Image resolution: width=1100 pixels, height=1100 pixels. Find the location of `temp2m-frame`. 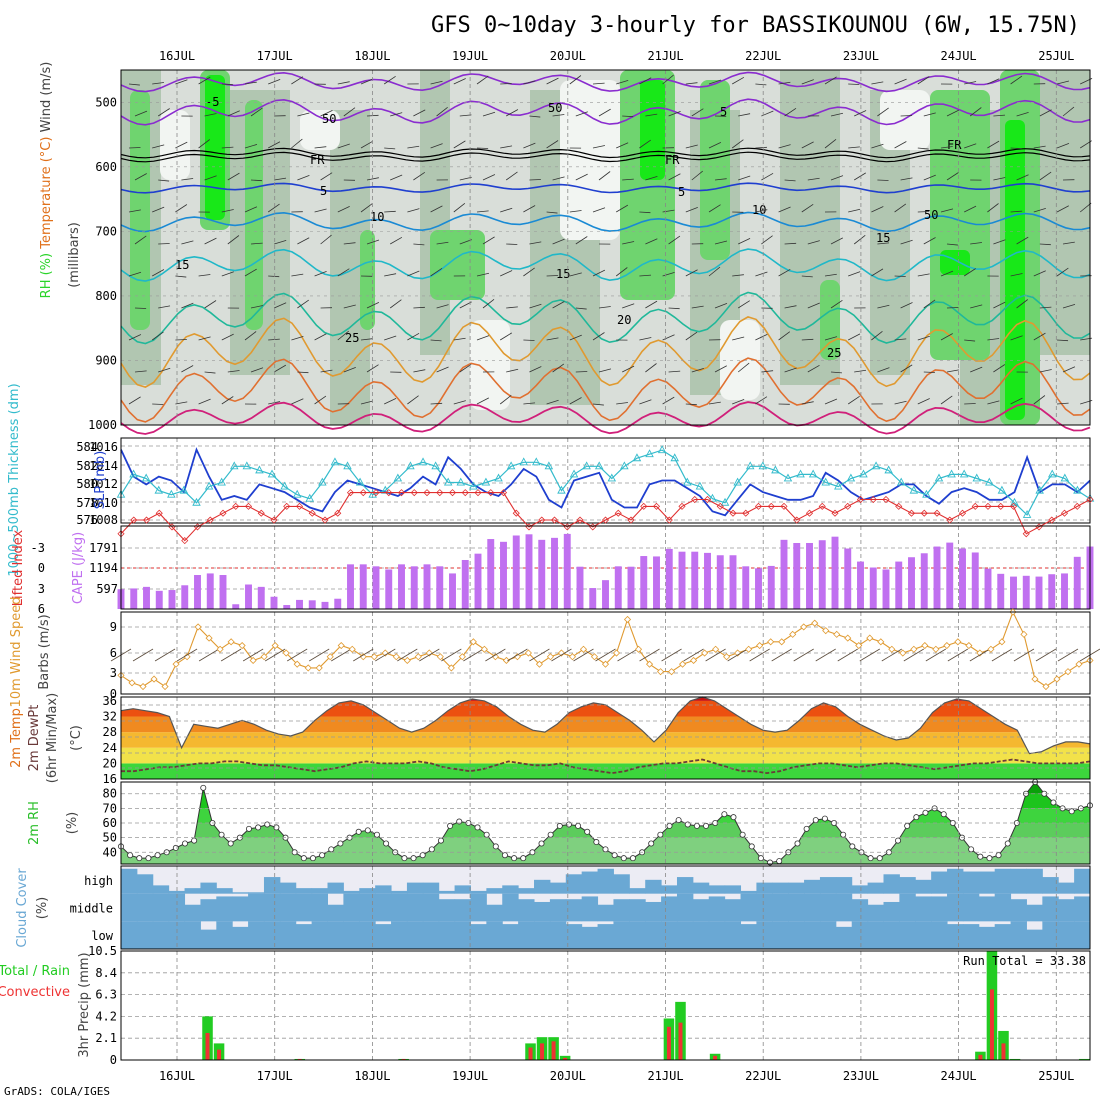

temp2m-frame is located at coordinates (605, 738).